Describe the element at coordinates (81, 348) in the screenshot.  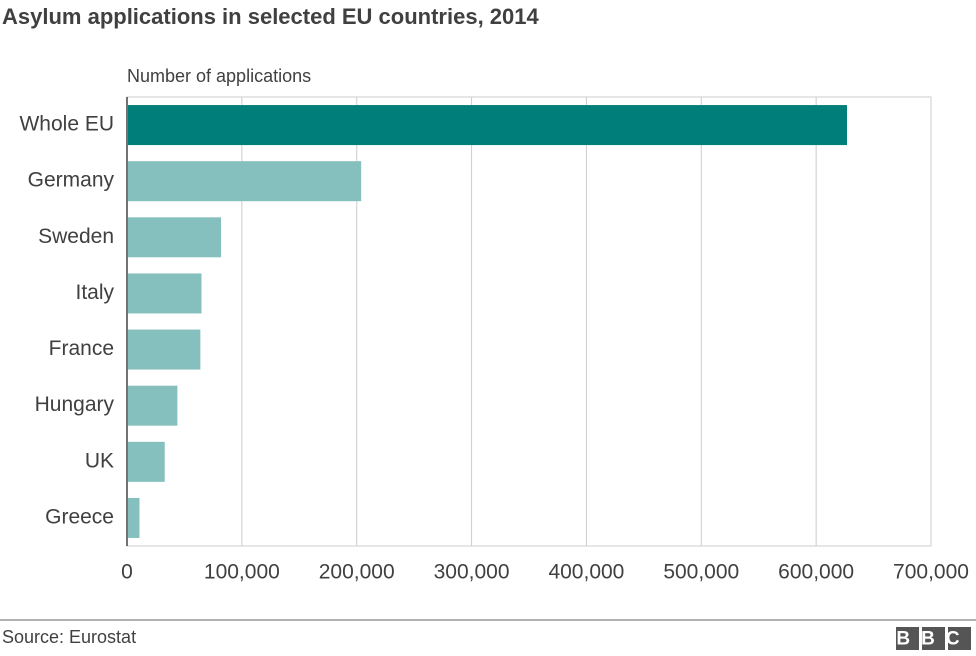
I see `y-tick-label: France` at that location.